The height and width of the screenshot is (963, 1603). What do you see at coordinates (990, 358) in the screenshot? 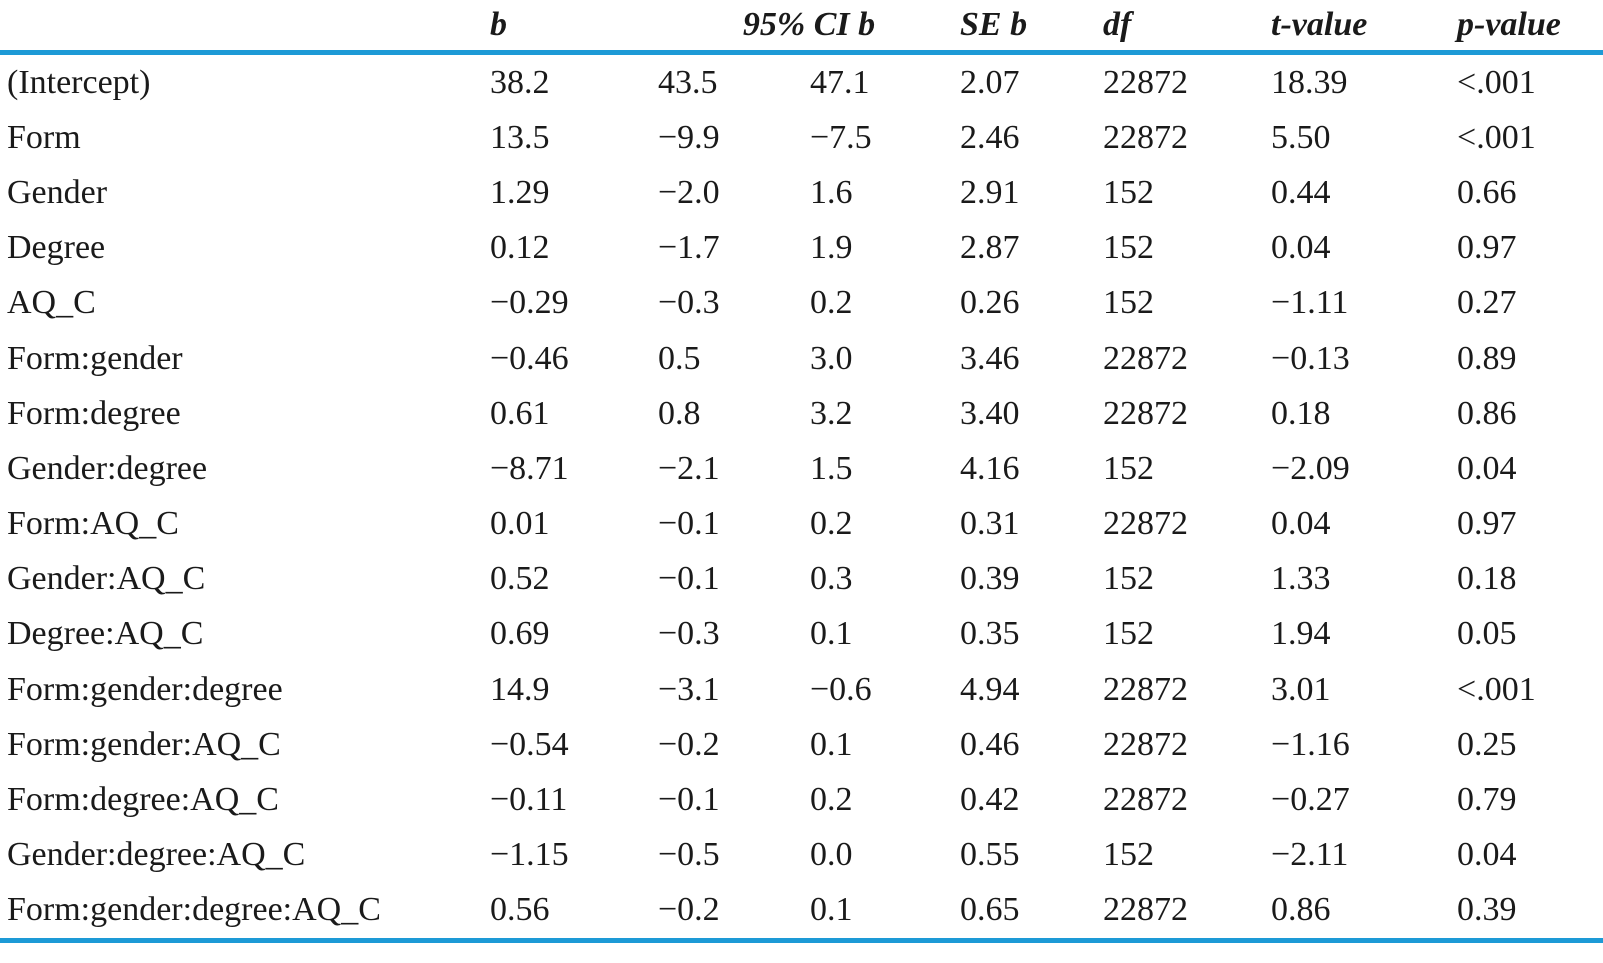
I see `cell-se: 3.46` at bounding box center [990, 358].